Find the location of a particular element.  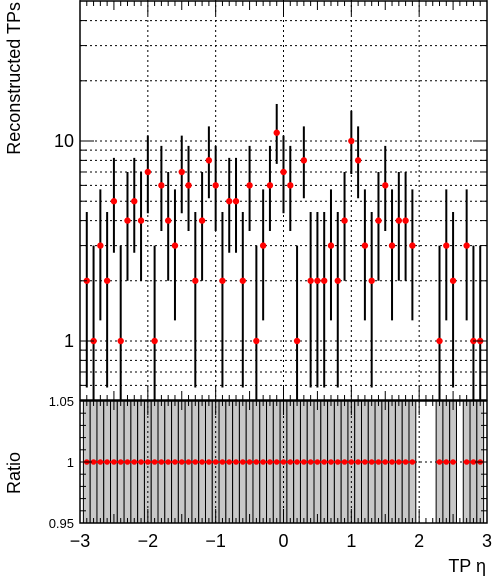

ratio-y-axis-label: Ratio is located at coordinates (14, 473).